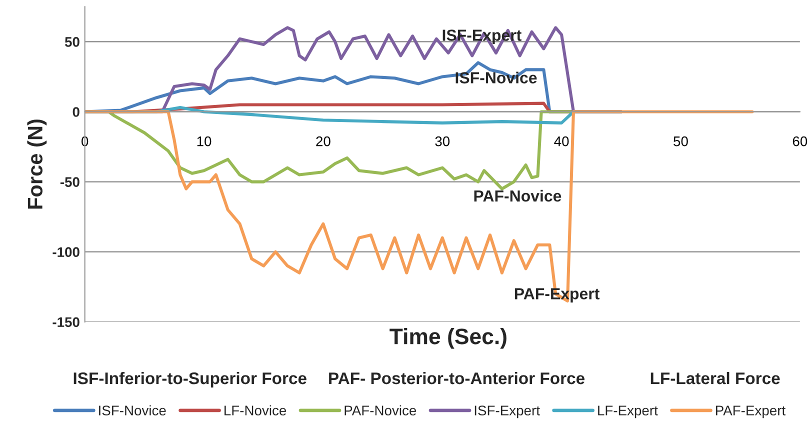  I want to click on legend-label: ISF-Expert, so click(507, 412).